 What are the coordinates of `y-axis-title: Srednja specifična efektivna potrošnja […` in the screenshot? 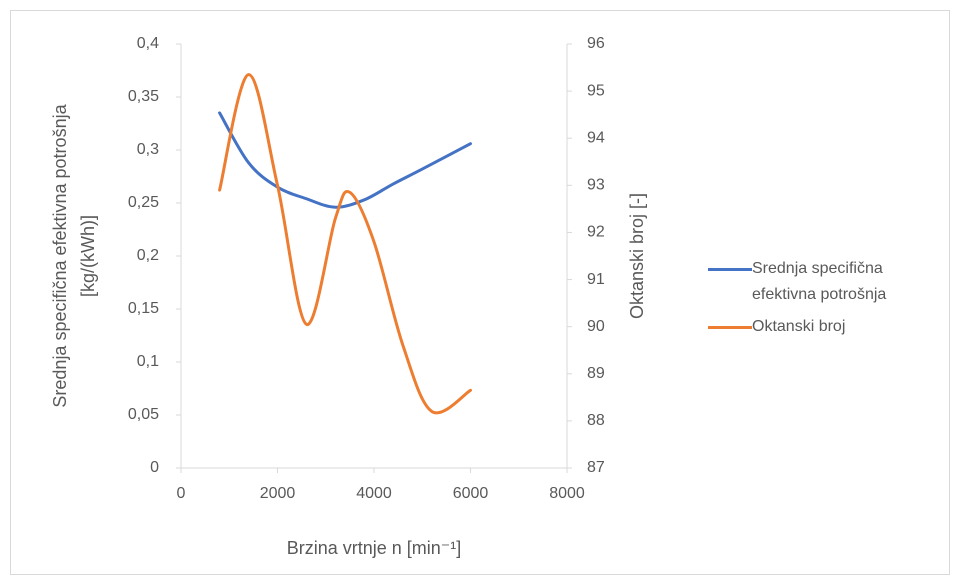 It's located at (74, 256).